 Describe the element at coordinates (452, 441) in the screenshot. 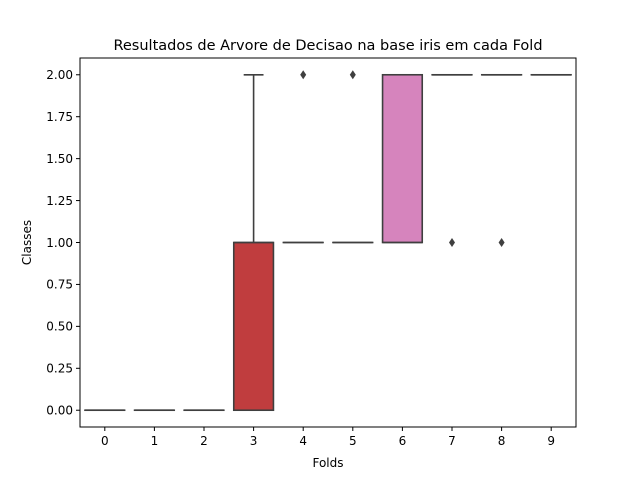

I see `x-tick-label: 7` at that location.